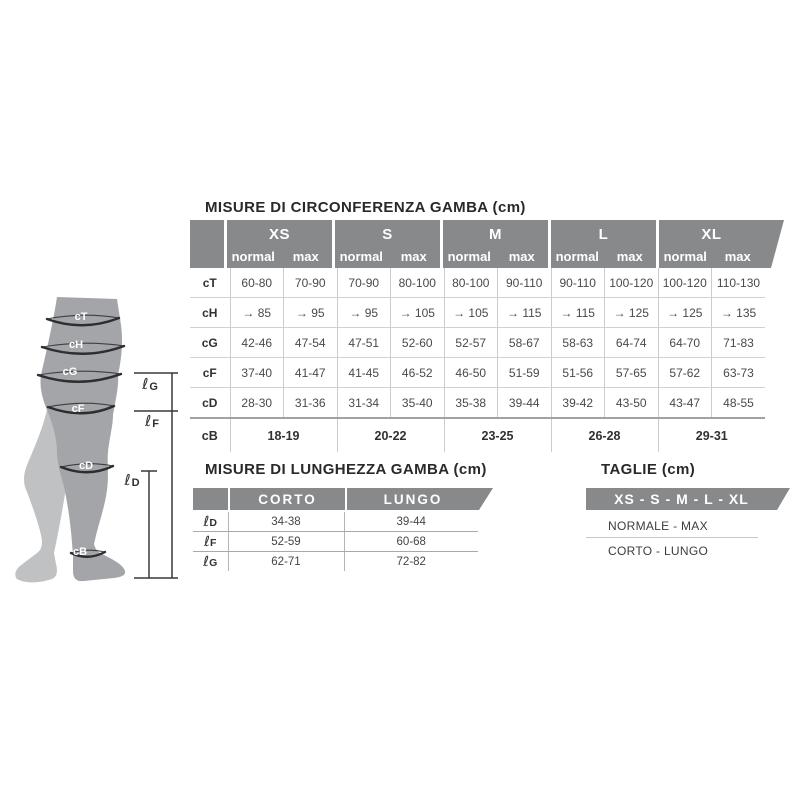 This screenshot has width=800, height=800. I want to click on taglie-normale-max: NORMALE - MAX, so click(658, 526).